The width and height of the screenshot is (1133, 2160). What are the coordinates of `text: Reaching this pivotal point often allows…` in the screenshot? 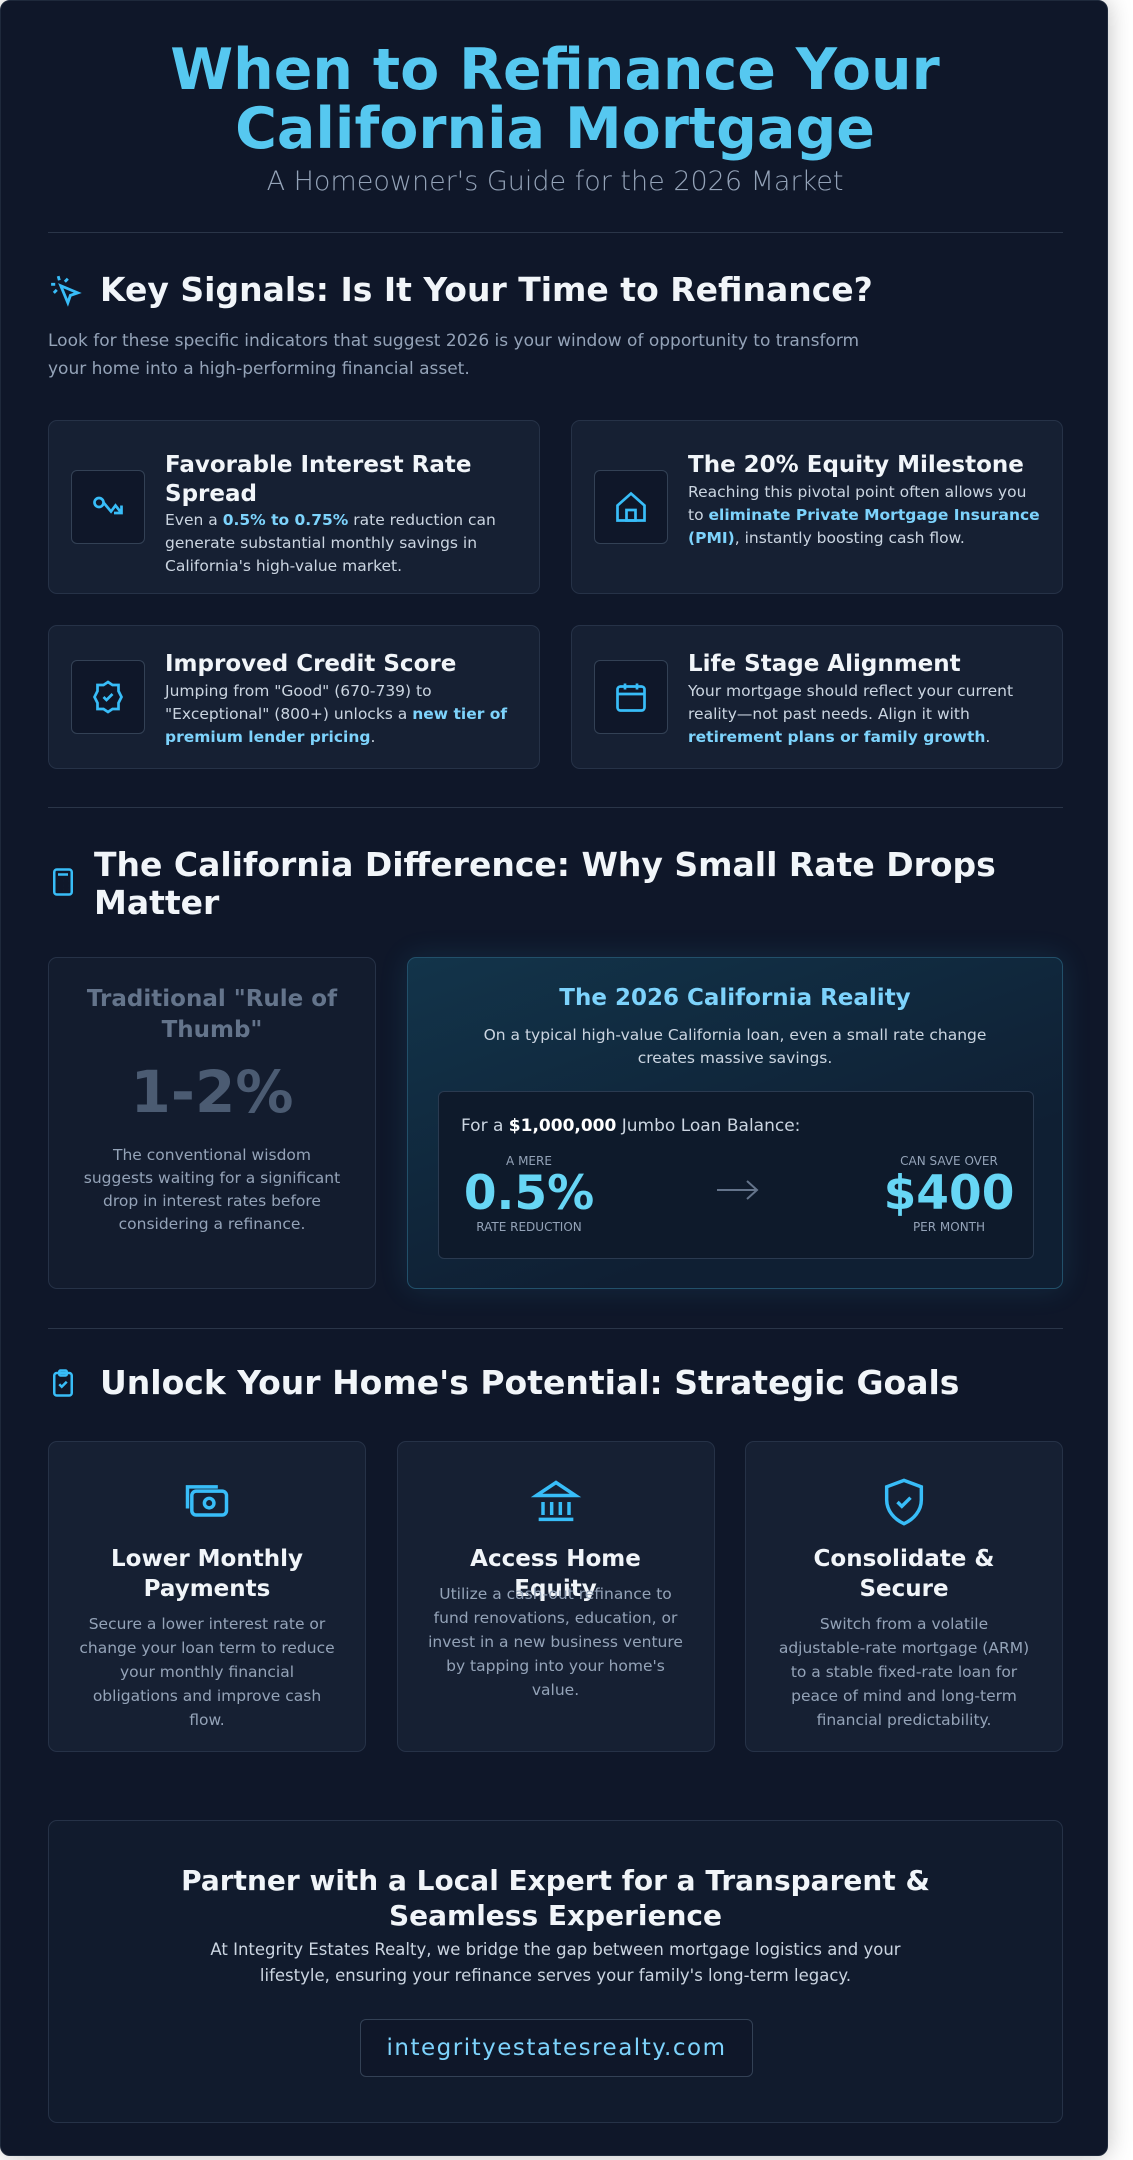 It's located at (857, 503).